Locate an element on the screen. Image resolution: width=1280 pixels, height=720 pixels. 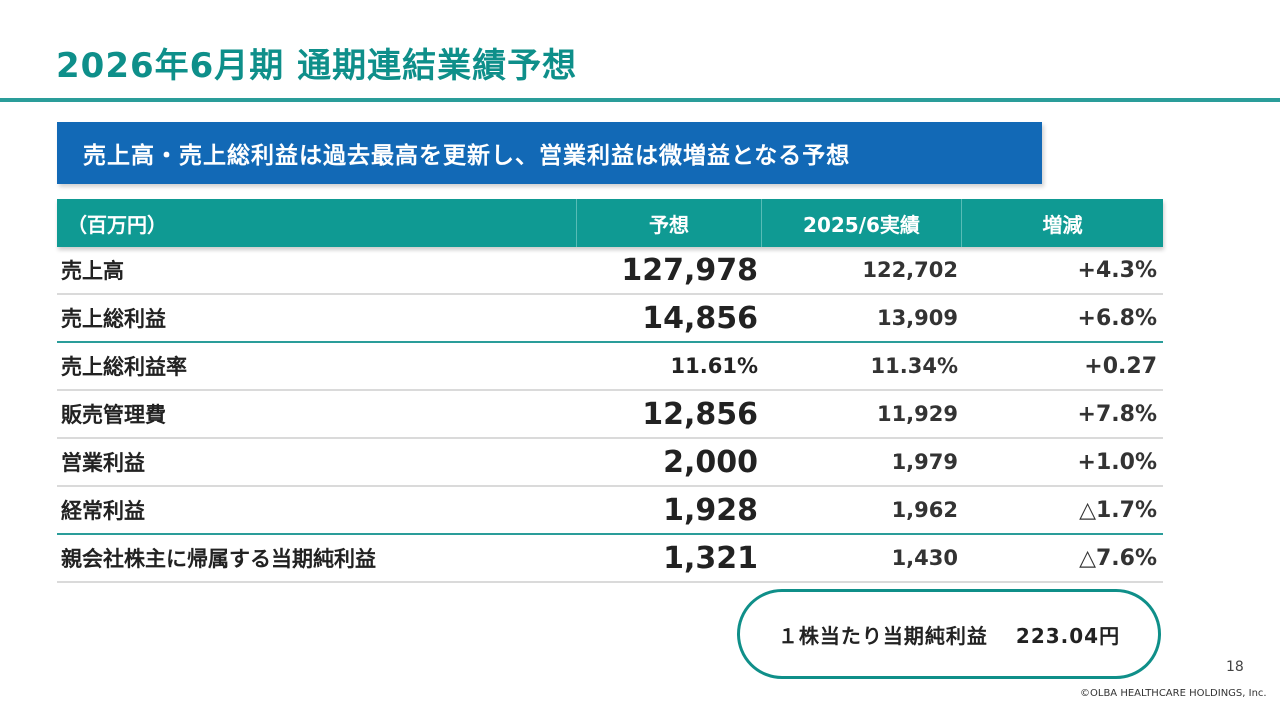
row-change: +1.0% is located at coordinates (1117, 462).